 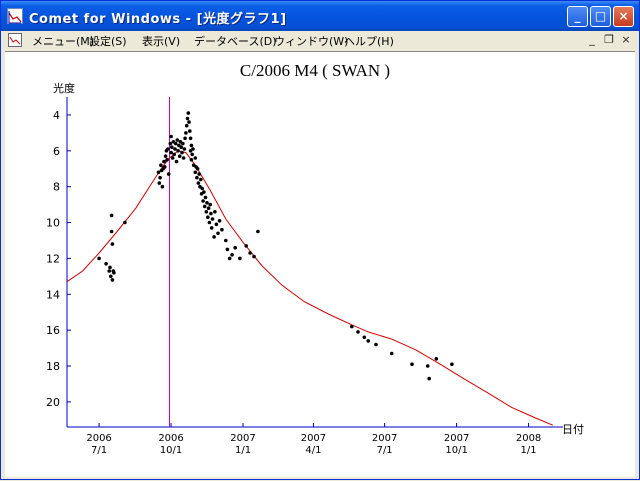 I want to click on window-title: Comet for Windows - [光度グラフ1], so click(x=158, y=19).